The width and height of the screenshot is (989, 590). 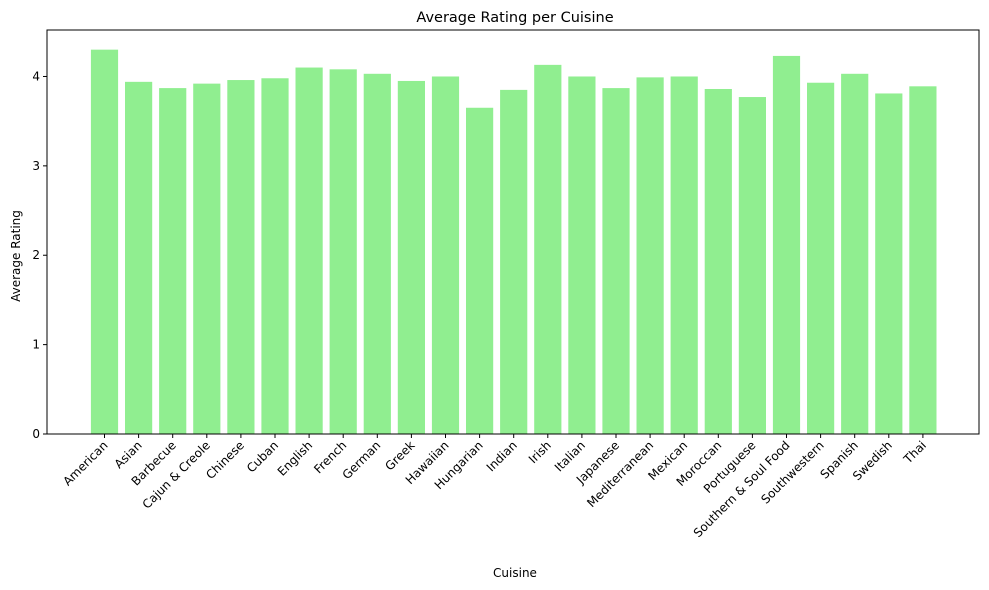 What do you see at coordinates (752, 265) in the screenshot?
I see `bar-portuguese` at bounding box center [752, 265].